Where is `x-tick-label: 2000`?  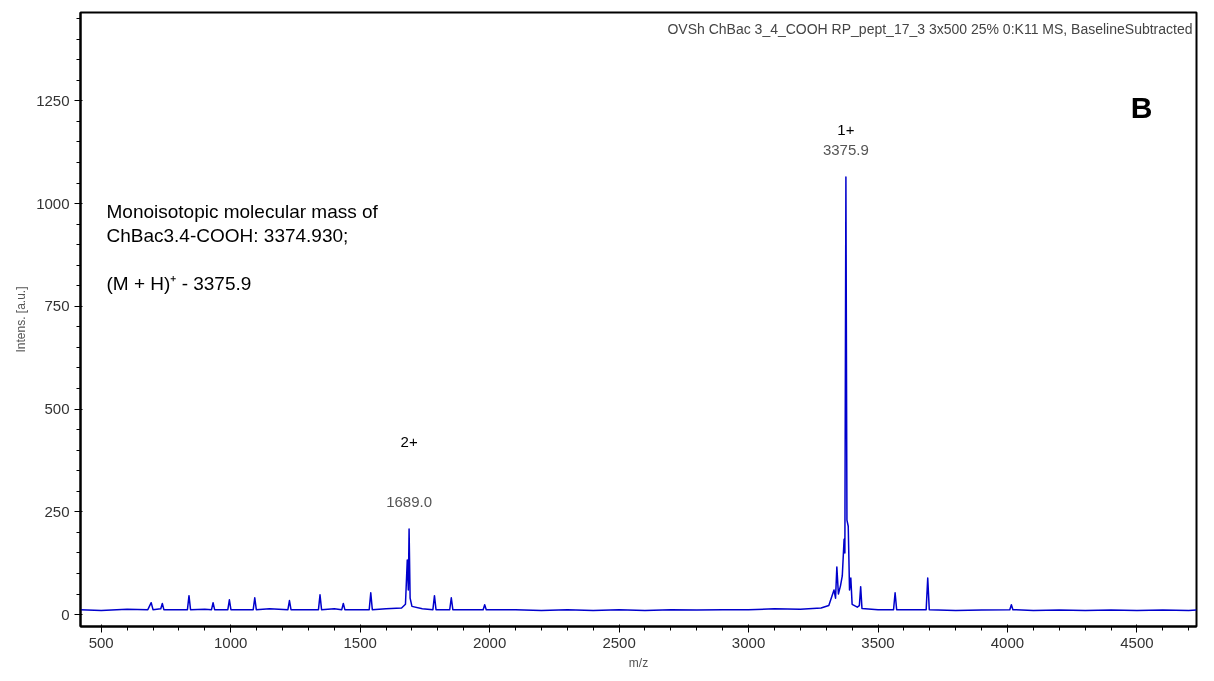 x-tick-label: 2000 is located at coordinates (489, 642).